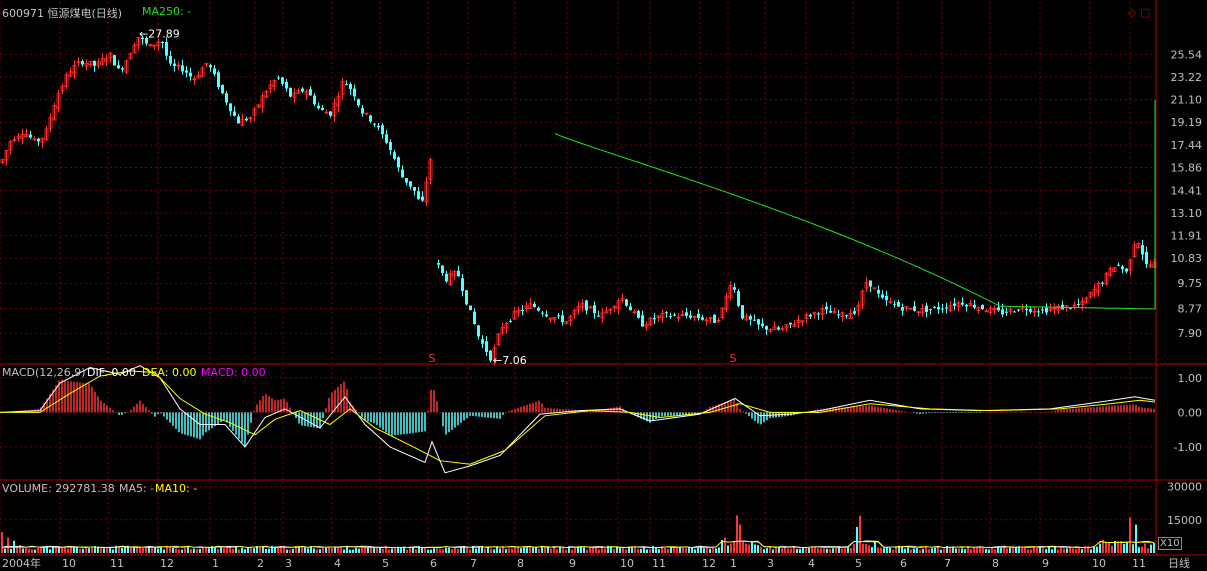  I want to click on window-control-icons: ◇ ▢, so click(1139, 12).